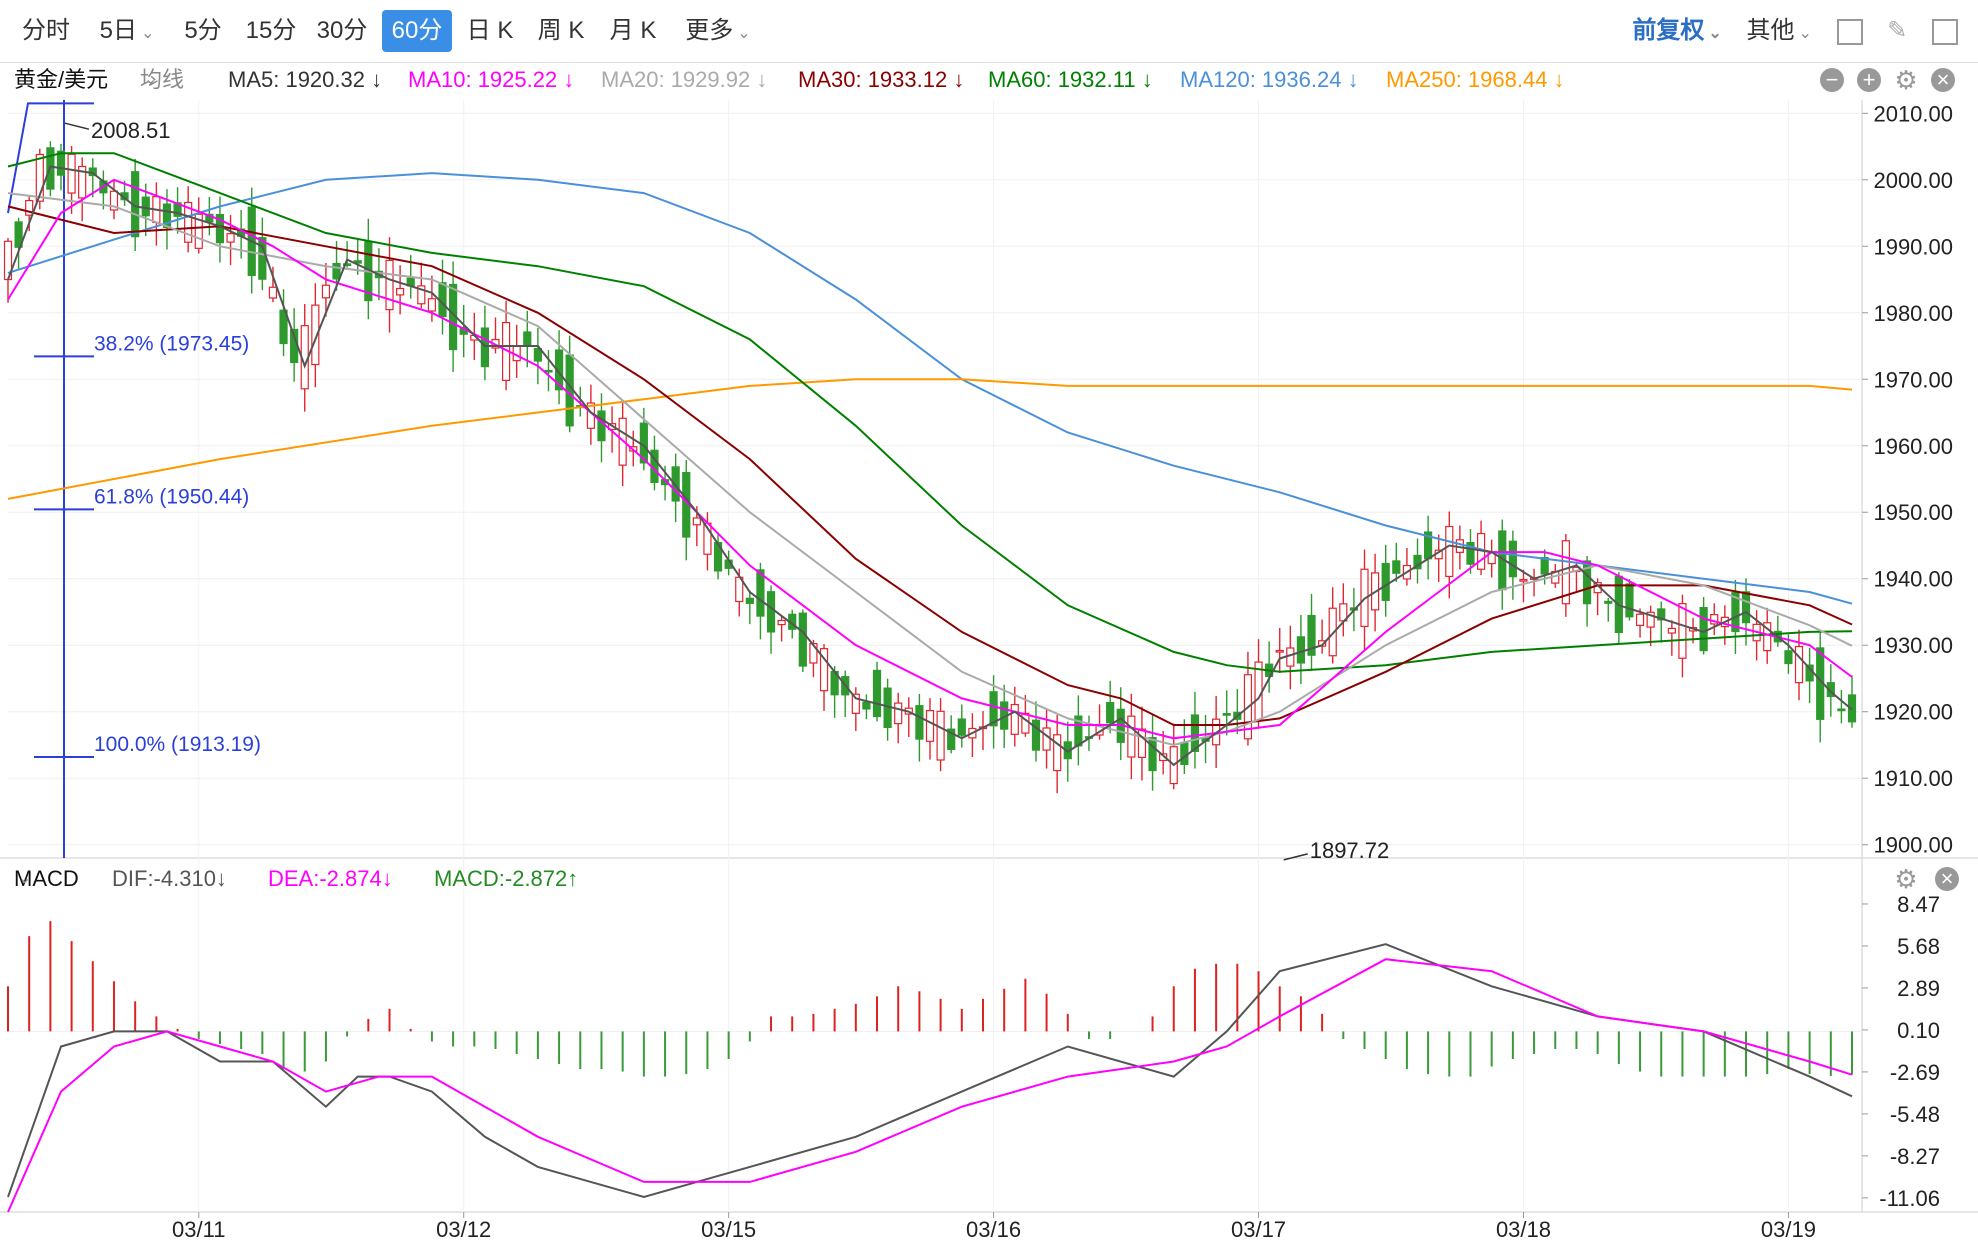 Image resolution: width=1978 pixels, height=1252 pixels. I want to click on ma-legend-item: MA30: 1933.12 ↓, so click(881, 79).